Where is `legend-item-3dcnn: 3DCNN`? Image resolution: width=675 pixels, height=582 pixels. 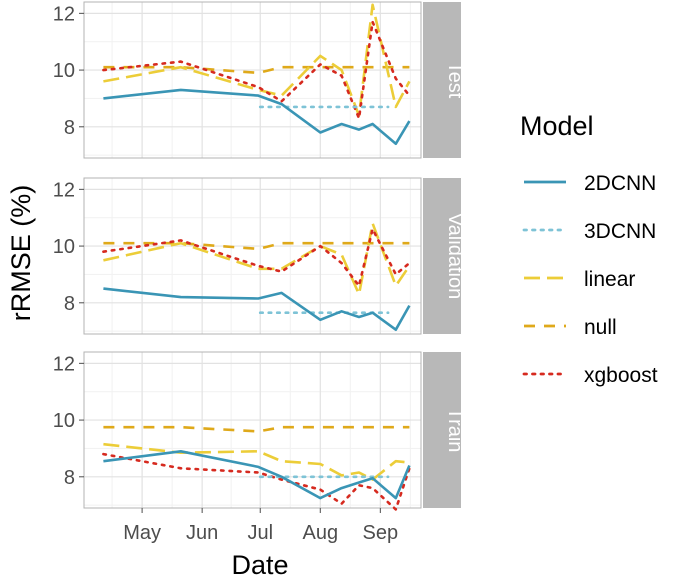
legend-item-3dcnn: 3DCNN is located at coordinates (589, 231).